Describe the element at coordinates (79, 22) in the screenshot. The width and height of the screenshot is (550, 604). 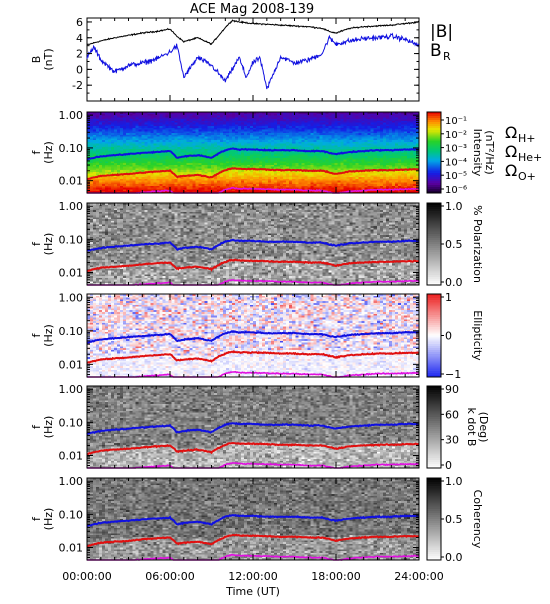
I see `y-tick-label: 6` at that location.